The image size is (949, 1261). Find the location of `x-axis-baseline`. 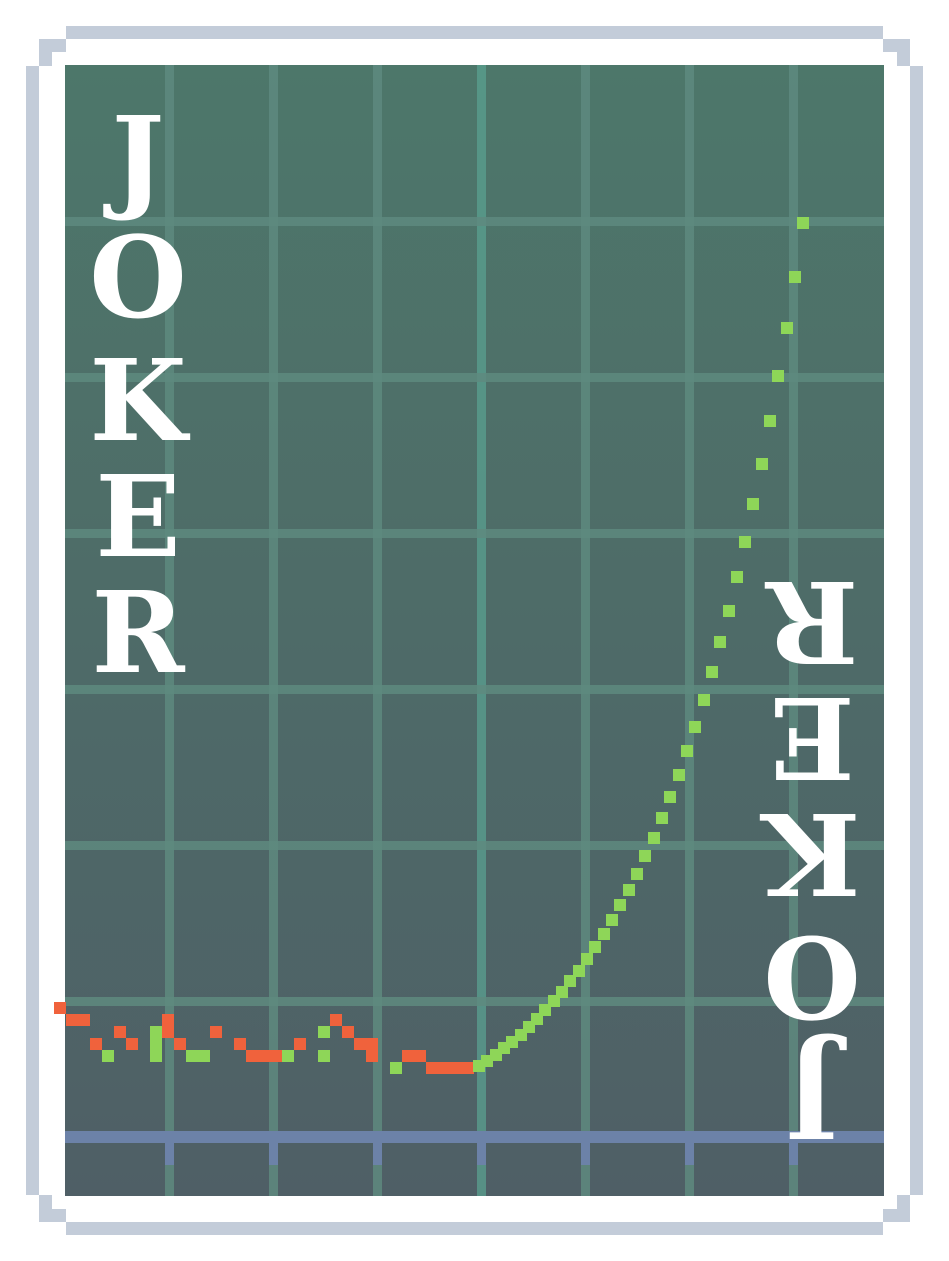

x-axis-baseline is located at coordinates (474, 1137).